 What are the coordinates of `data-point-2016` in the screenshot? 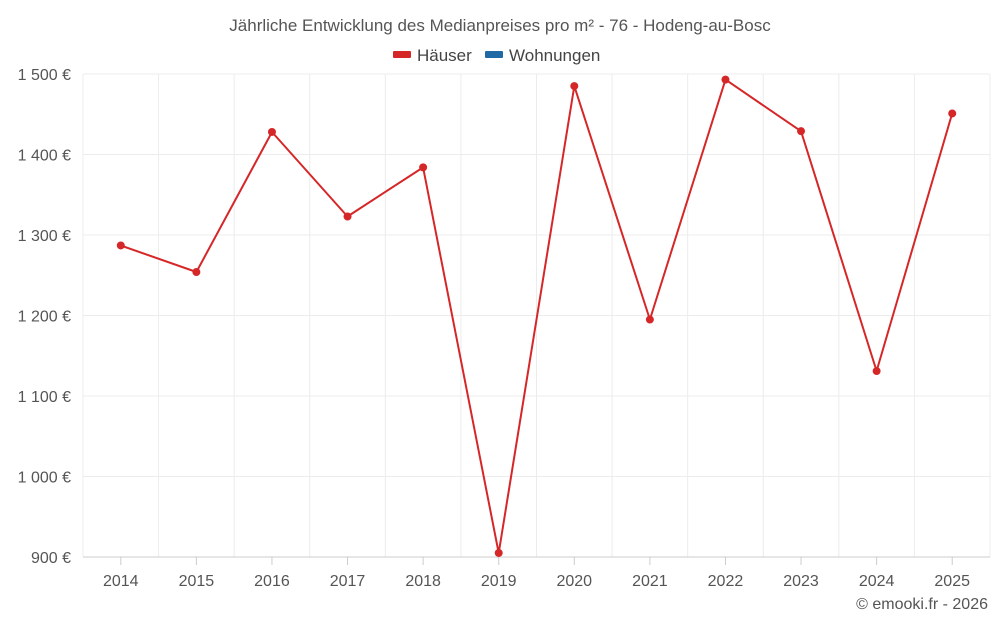 It's located at (271, 131).